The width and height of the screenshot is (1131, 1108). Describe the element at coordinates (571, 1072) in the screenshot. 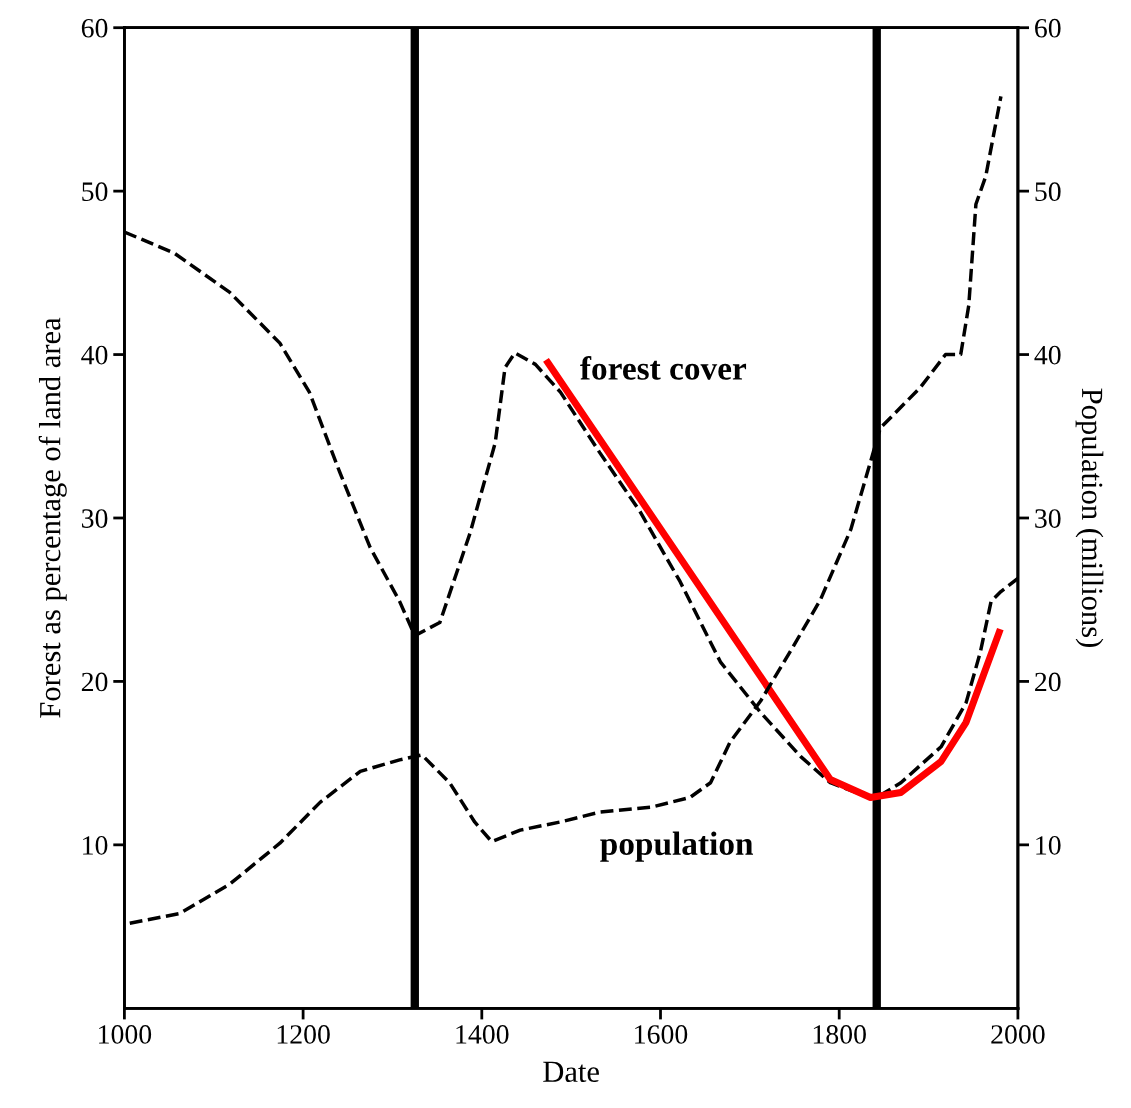

I see `x-axis-title: Date` at that location.